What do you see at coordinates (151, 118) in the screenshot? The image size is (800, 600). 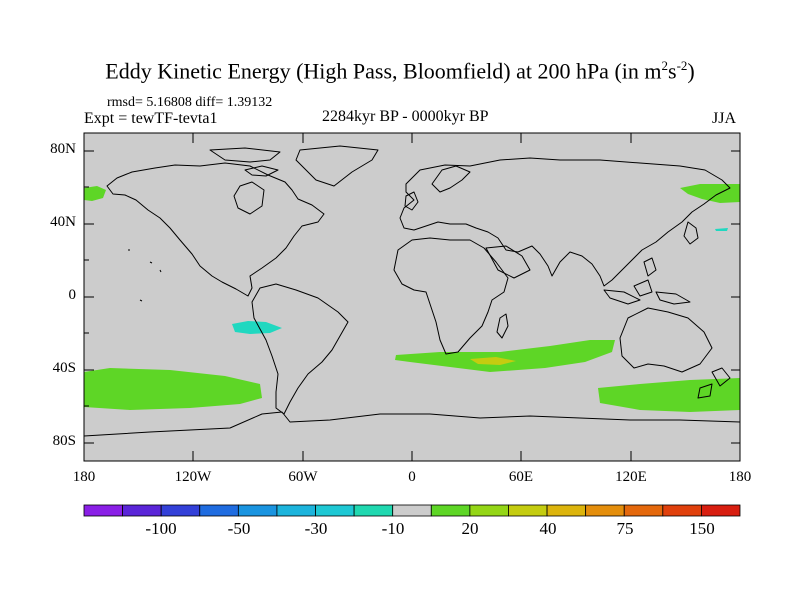 I see `experiment-label: Expt = tewTF-tevta1` at bounding box center [151, 118].